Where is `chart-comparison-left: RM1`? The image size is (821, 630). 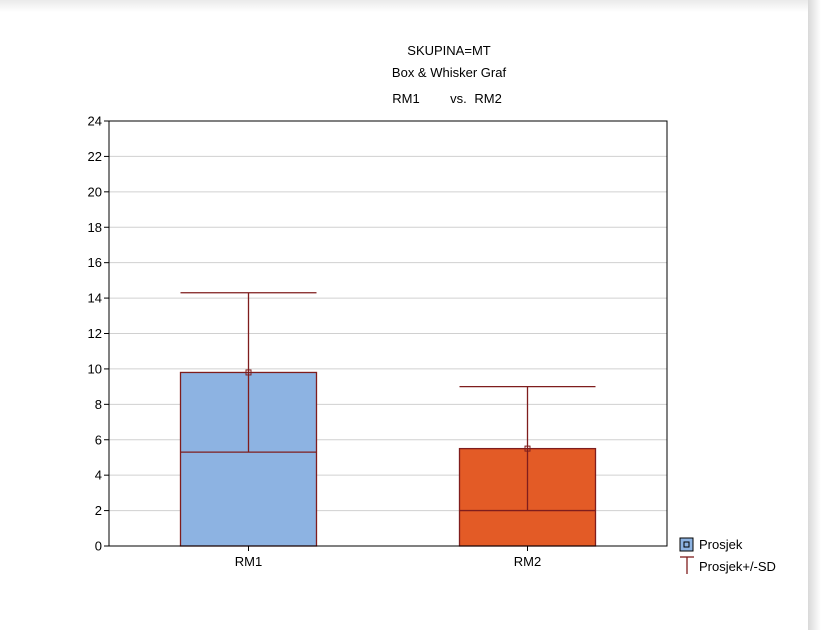 chart-comparison-left: RM1 is located at coordinates (405, 98).